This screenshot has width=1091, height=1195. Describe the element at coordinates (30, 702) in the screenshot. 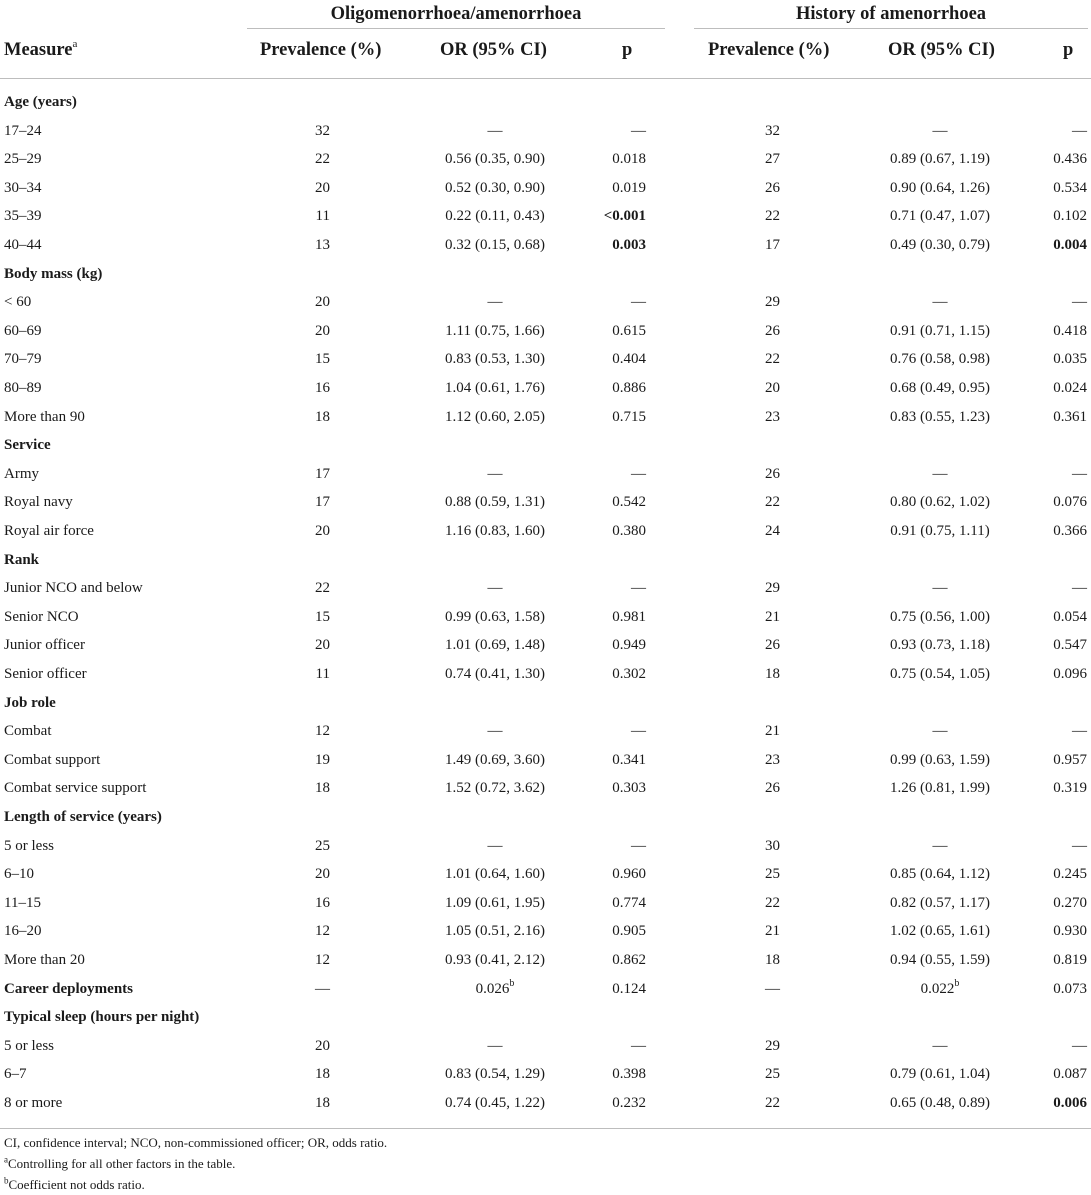

I see `row-label: Job role` at that location.